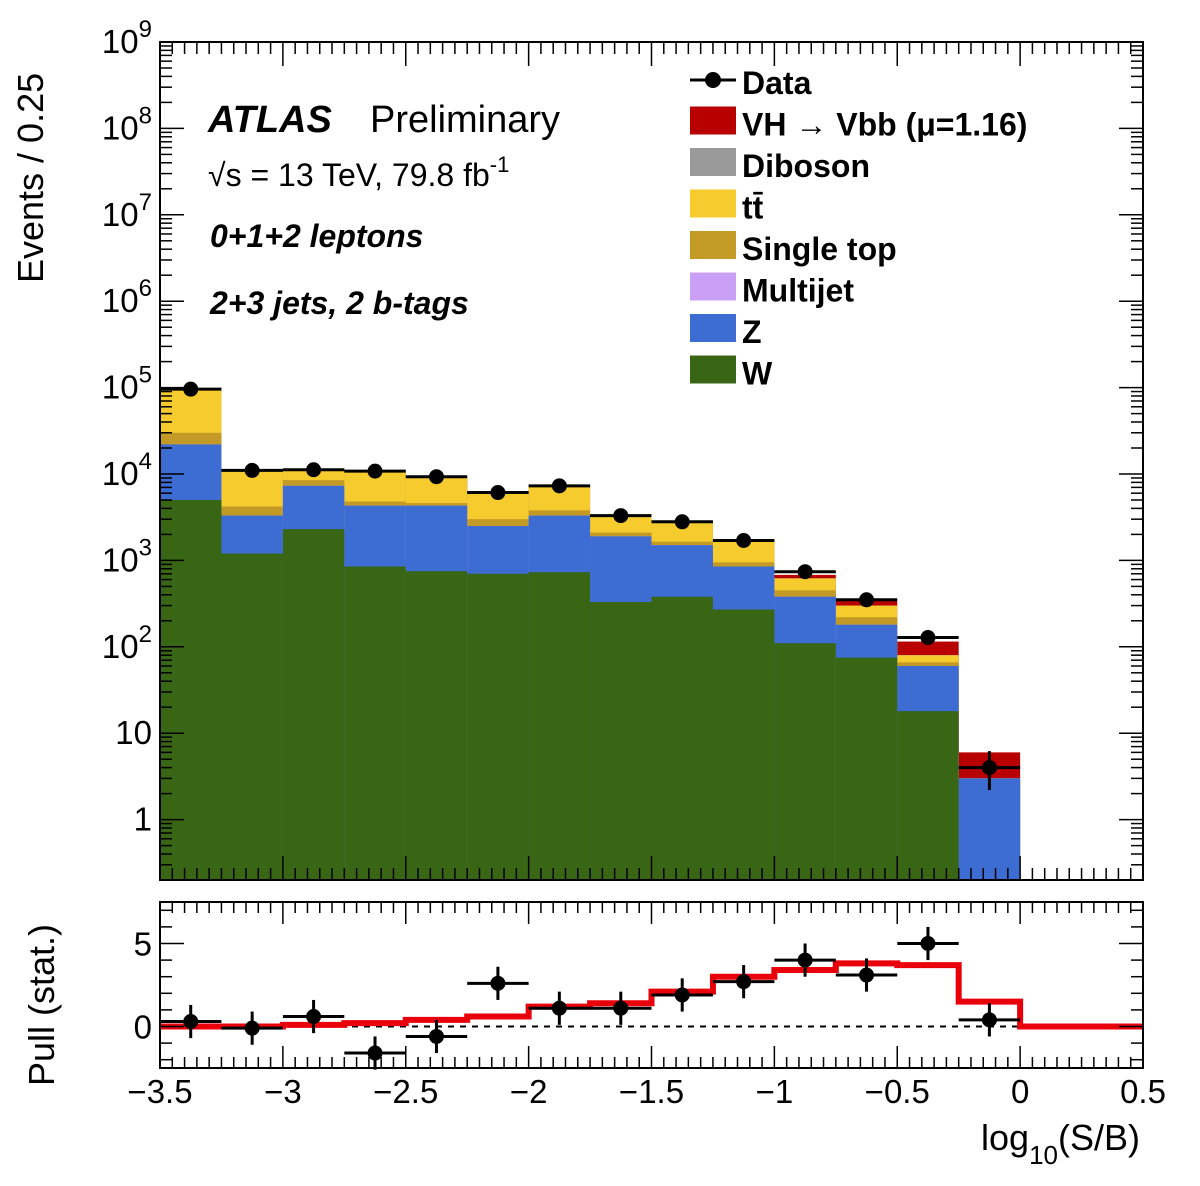 The width and height of the screenshot is (1200, 1186). I want to click on ytick-exp: 9, so click(145, 29).